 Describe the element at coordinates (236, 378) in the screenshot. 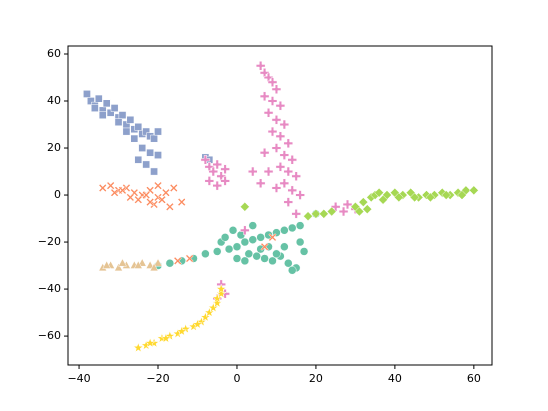

I see `x-tick-label: 0` at that location.